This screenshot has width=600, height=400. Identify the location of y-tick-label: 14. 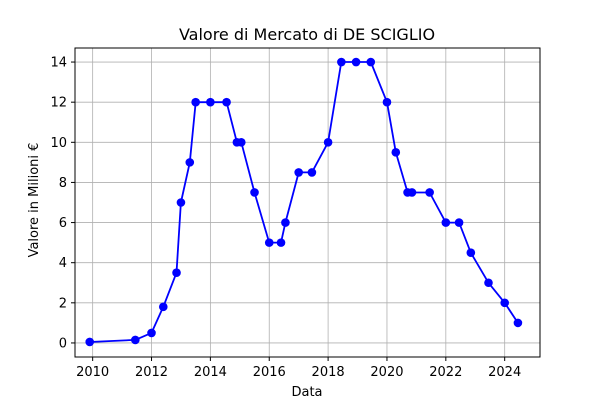
(58, 63).